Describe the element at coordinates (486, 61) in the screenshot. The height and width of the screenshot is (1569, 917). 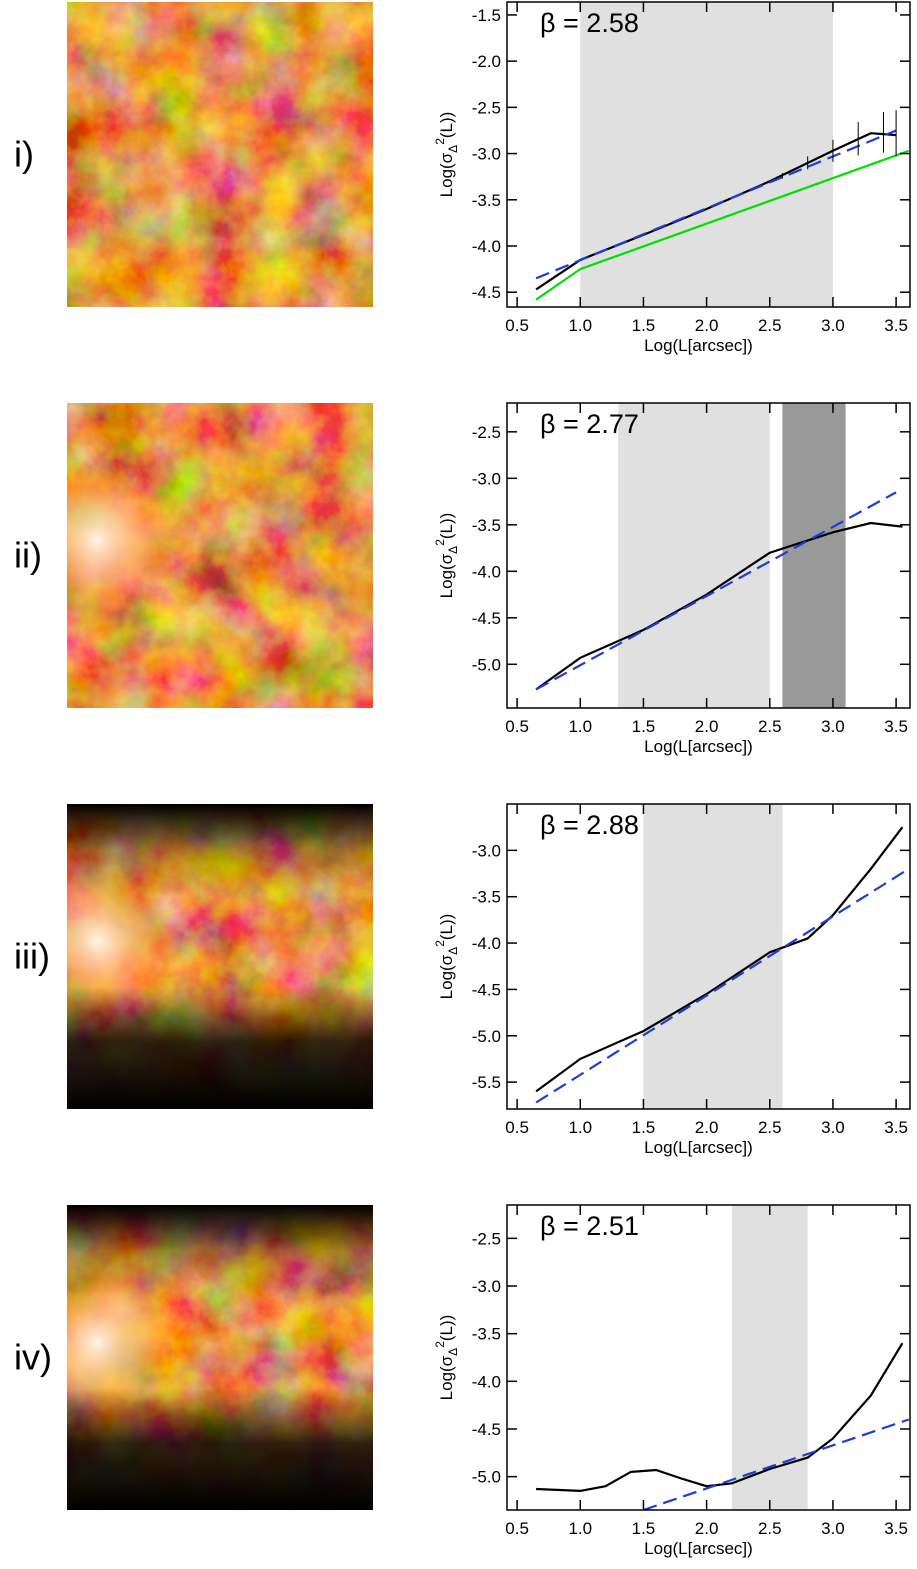
I see `y-tick-label: -2.0` at that location.